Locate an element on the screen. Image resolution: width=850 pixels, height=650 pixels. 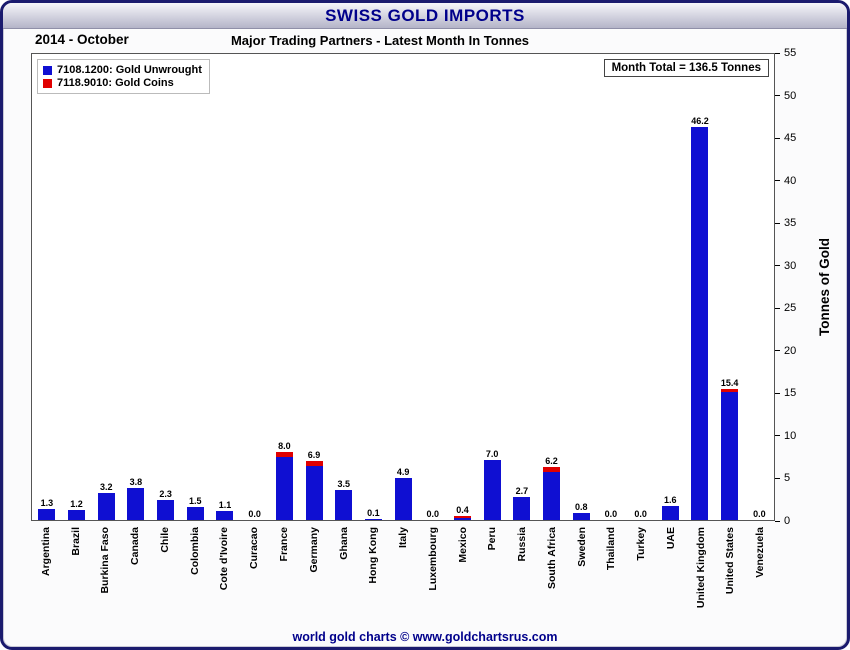
bar-slot-south-africa: 6.2 is located at coordinates (552, 287).